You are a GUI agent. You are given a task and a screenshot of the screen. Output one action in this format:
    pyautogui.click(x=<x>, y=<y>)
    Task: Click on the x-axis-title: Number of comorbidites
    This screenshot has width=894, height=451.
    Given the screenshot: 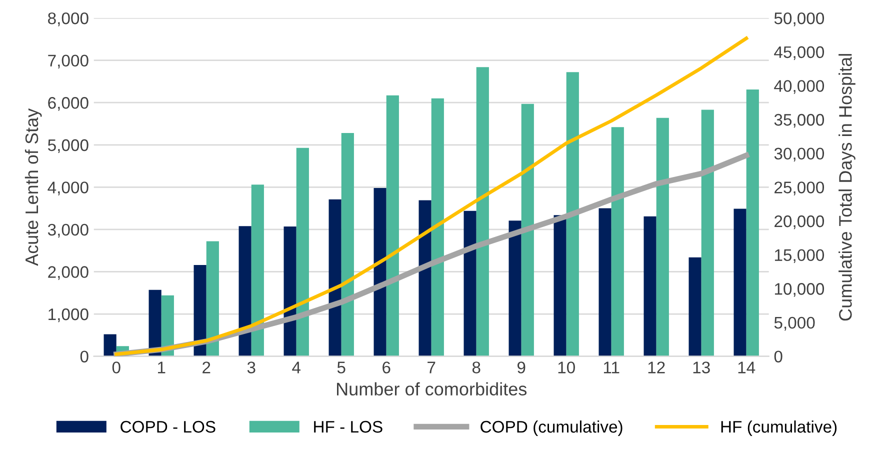 What is the action you would take?
    pyautogui.click(x=432, y=389)
    